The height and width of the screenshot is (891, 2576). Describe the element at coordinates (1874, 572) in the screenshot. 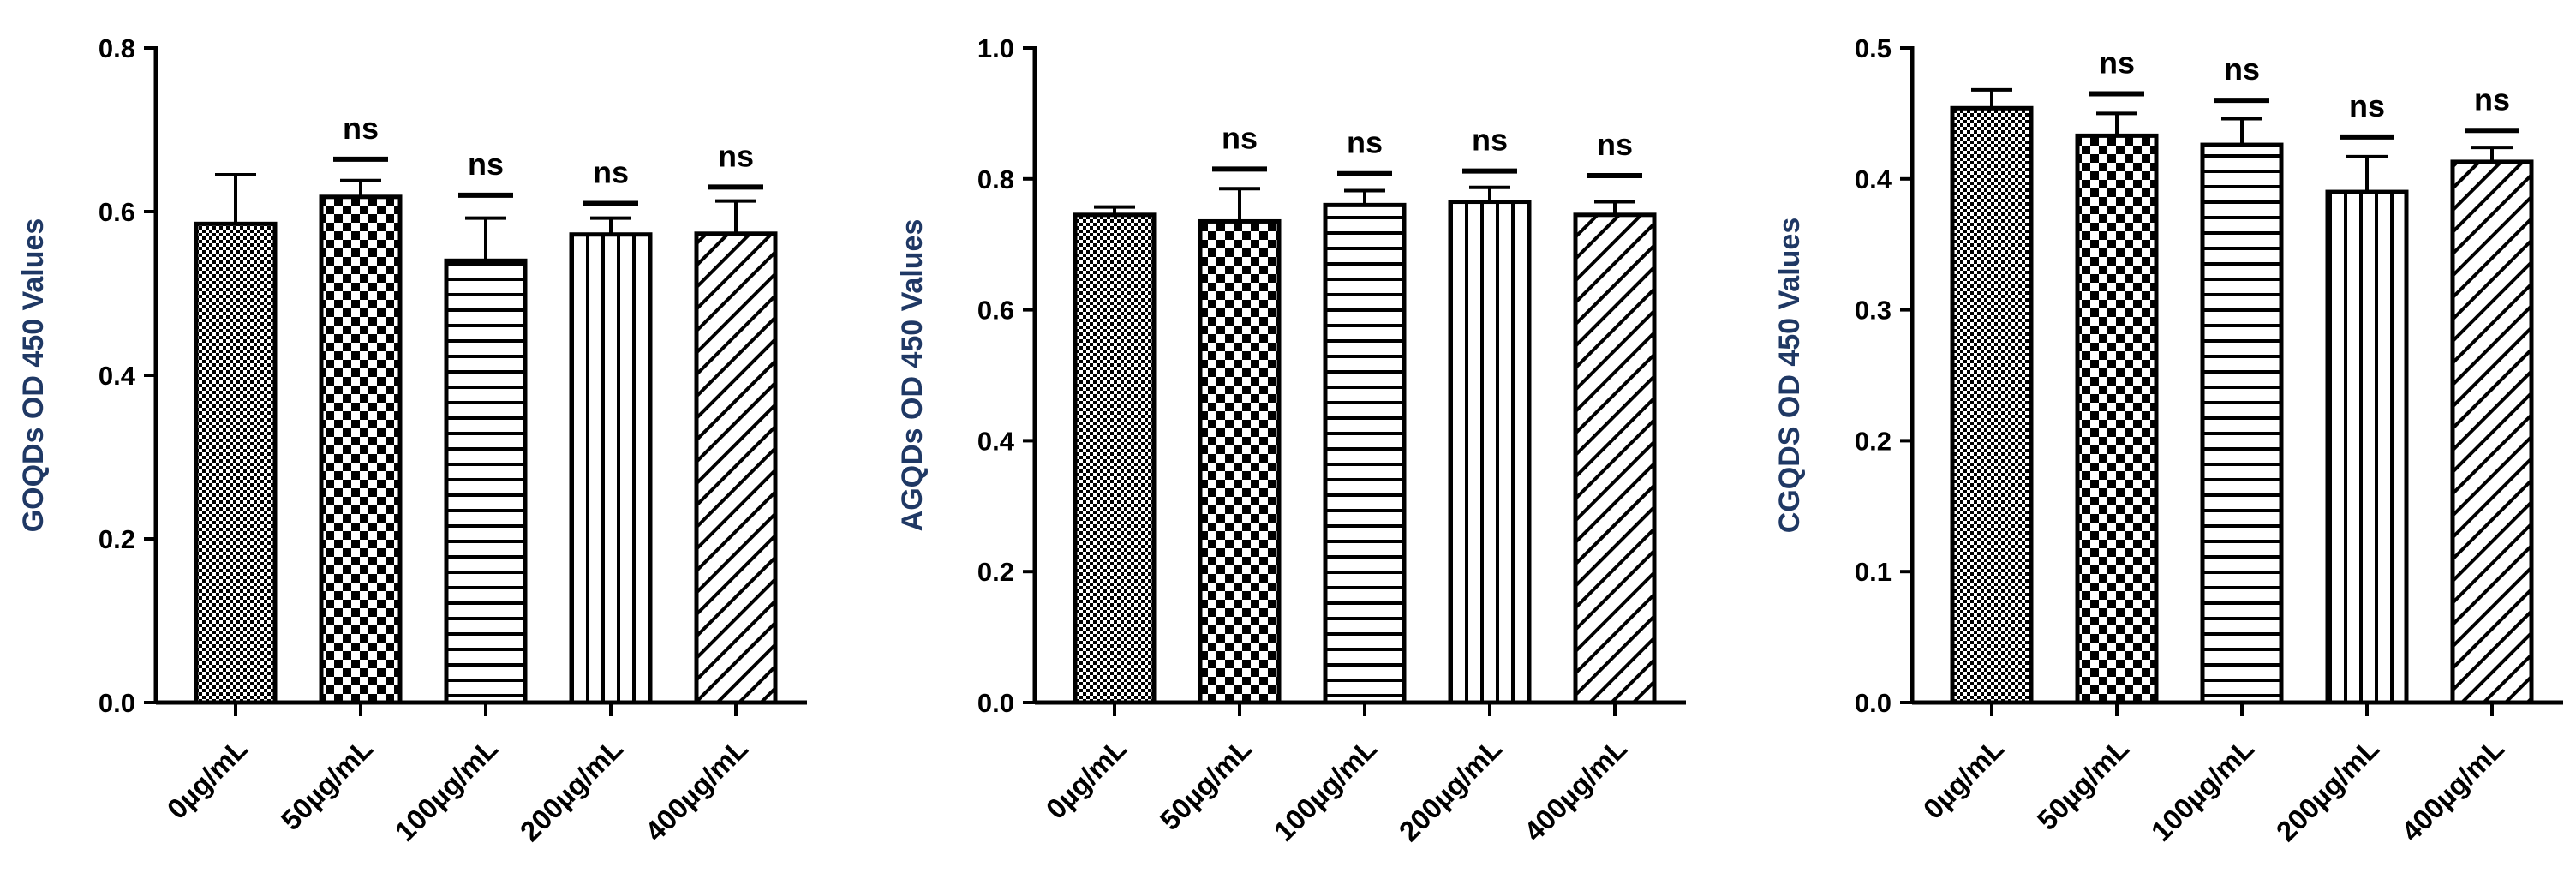

I see `y-tick-label: 0.1` at that location.